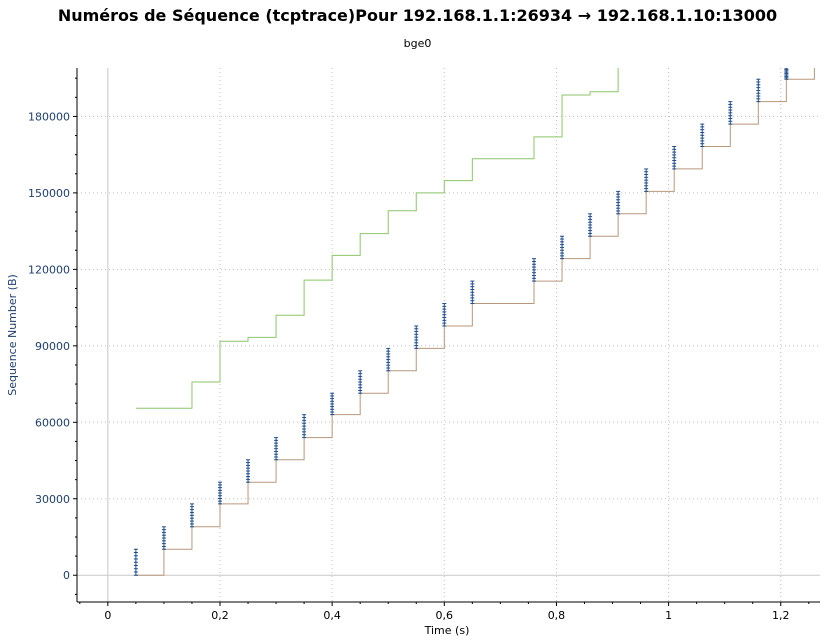 This screenshot has height=643, width=835. I want to click on x-tick-label: 0,2, so click(220, 615).